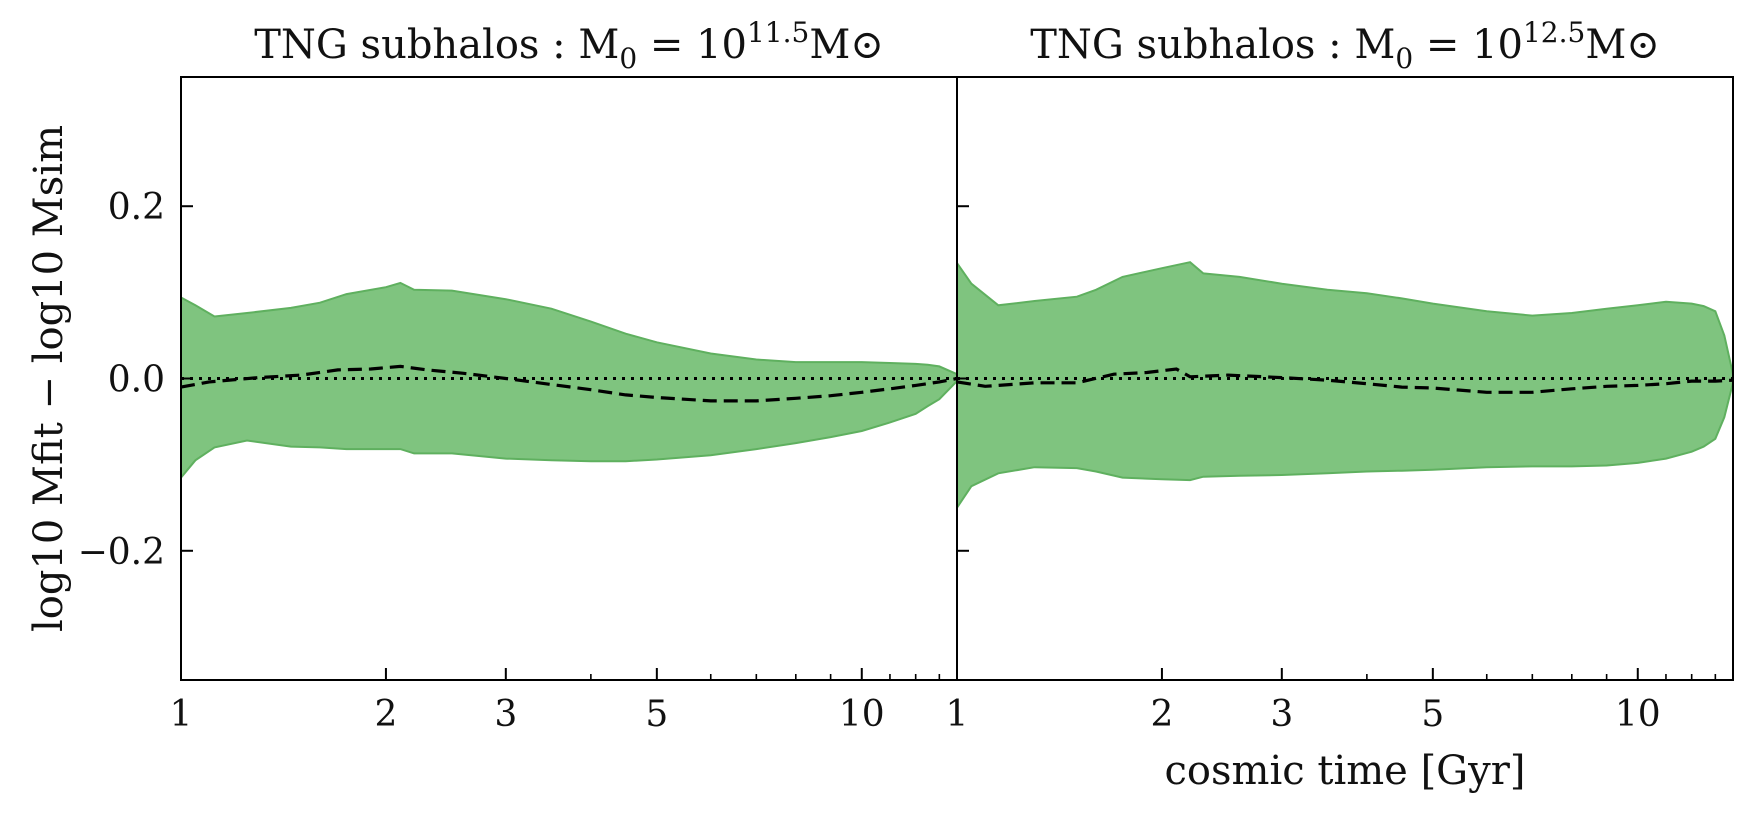 Image resolution: width=1750 pixels, height=815 pixels. What do you see at coordinates (778, 32) in the screenshot?
I see `title-segment: 11.5` at bounding box center [778, 32].